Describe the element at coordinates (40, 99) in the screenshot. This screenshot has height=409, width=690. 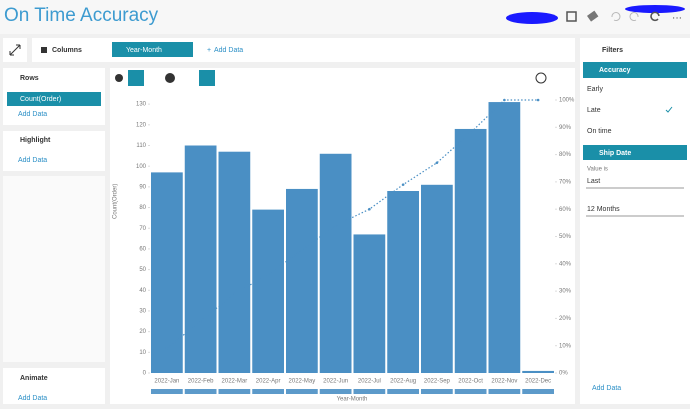
I see `row-field: Count(Order)` at that location.